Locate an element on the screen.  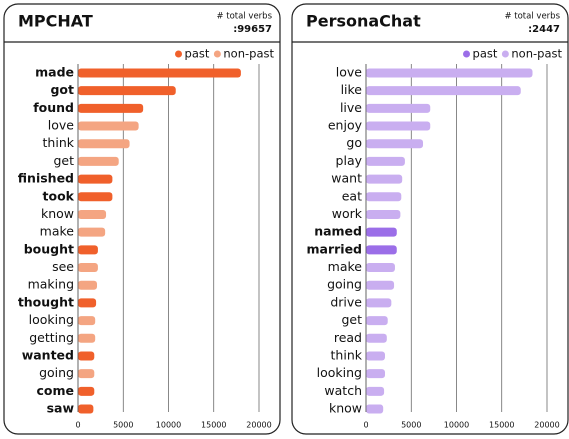
y-tick-label: finished is located at coordinates (46, 178).